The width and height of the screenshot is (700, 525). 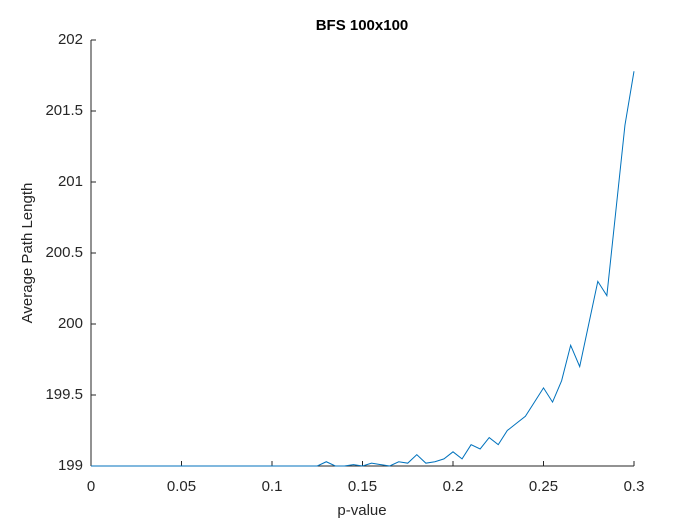 I want to click on x-tick-label: 0, so click(x=91, y=486).